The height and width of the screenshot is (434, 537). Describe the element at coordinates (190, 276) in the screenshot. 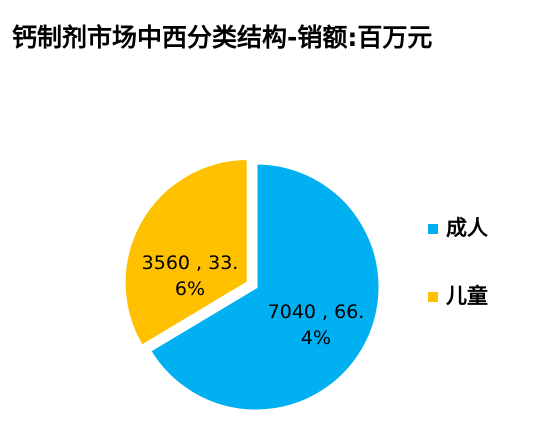

I see `data-label: 3560 , 33. 6%` at that location.